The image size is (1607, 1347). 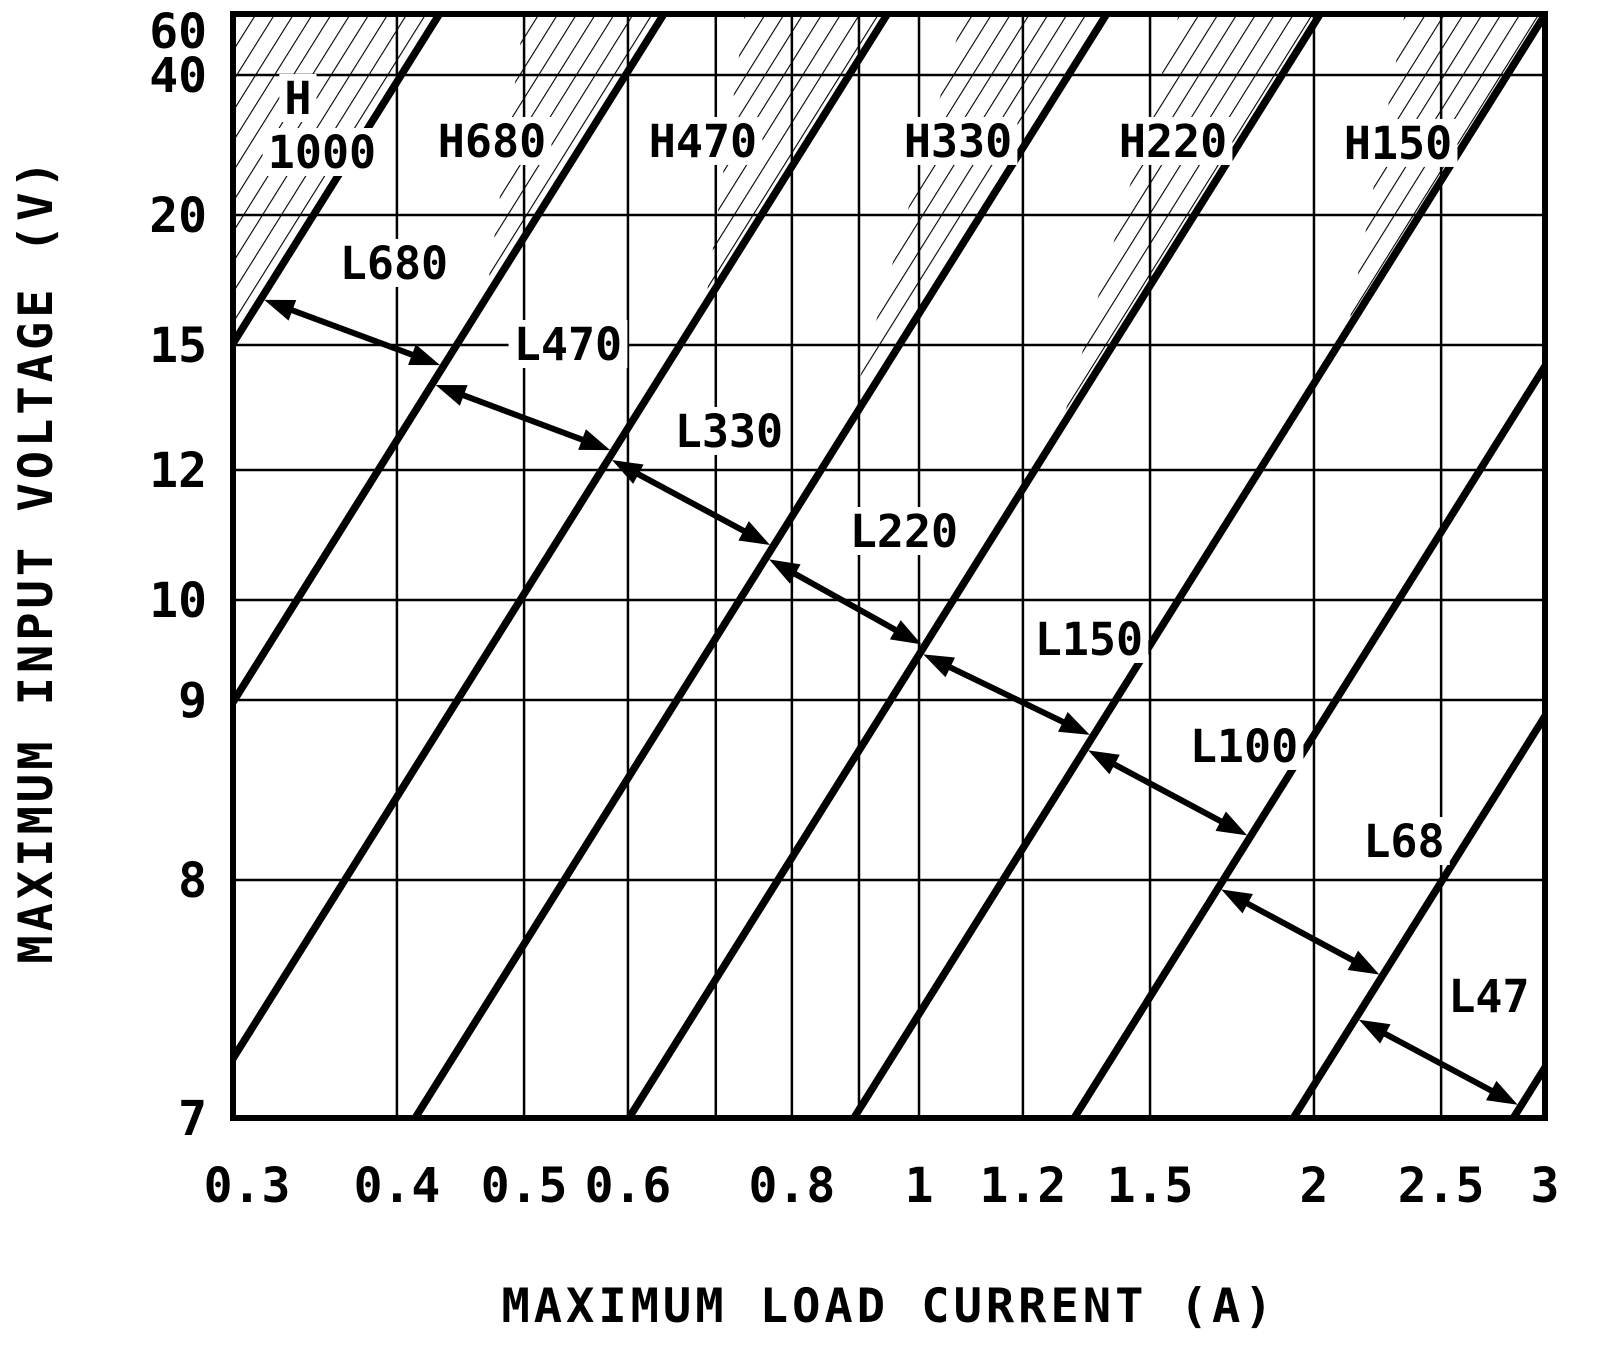 I want to click on band-label: H220, so click(x=1173, y=141).